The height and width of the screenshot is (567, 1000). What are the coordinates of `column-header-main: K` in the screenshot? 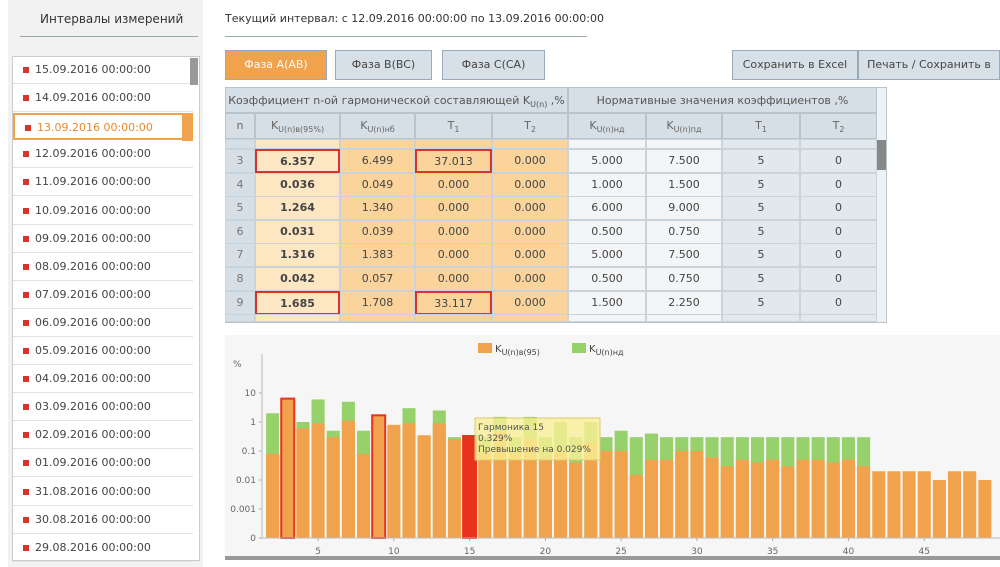 It's located at (274, 125).